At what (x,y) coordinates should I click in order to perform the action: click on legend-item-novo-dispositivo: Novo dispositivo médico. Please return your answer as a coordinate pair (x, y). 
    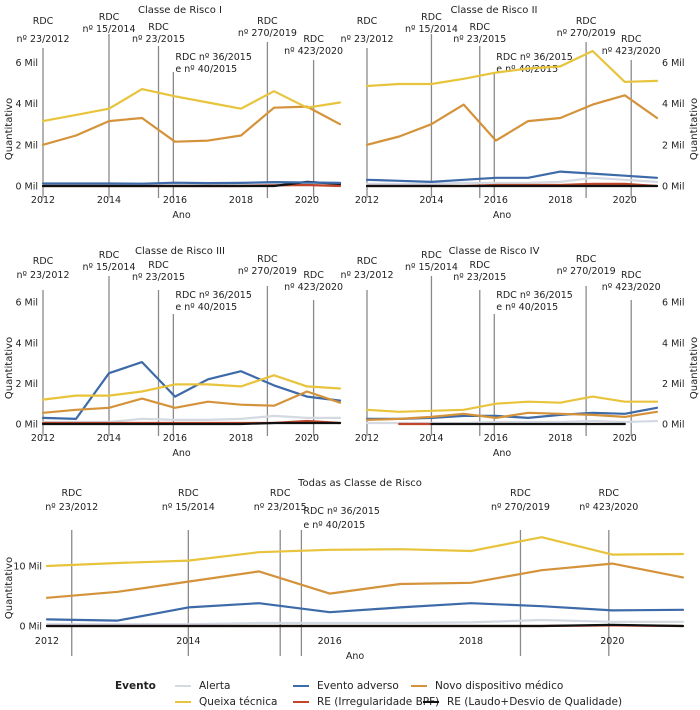
    Looking at the image, I should click on (487, 686).